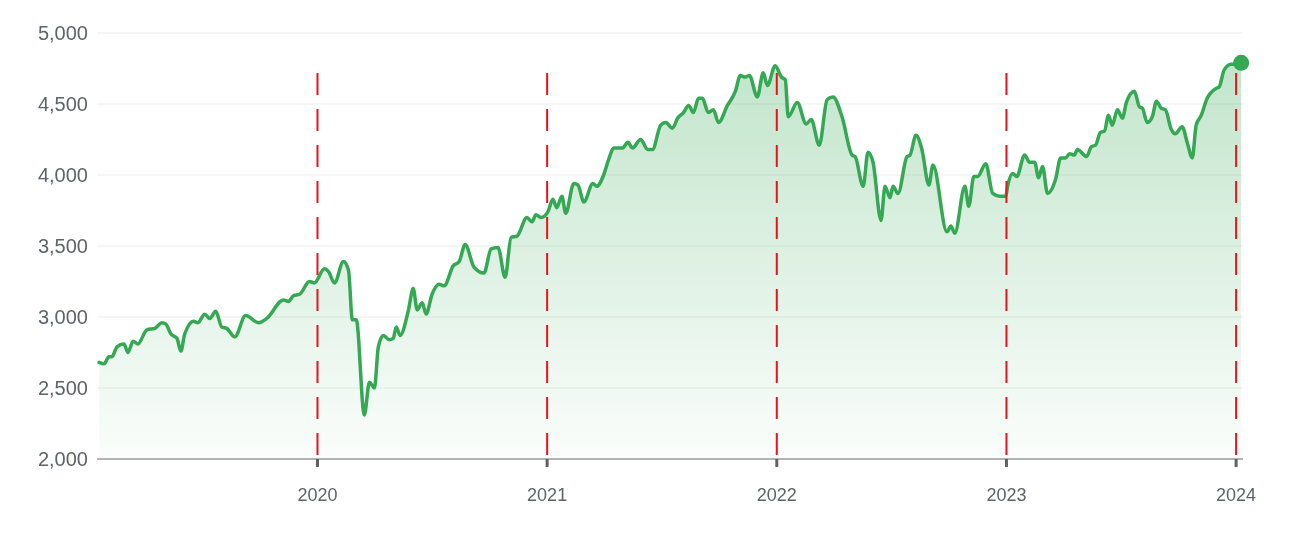 This screenshot has width=1292, height=538. I want to click on x-tick-label: 2024, so click(1236, 495).